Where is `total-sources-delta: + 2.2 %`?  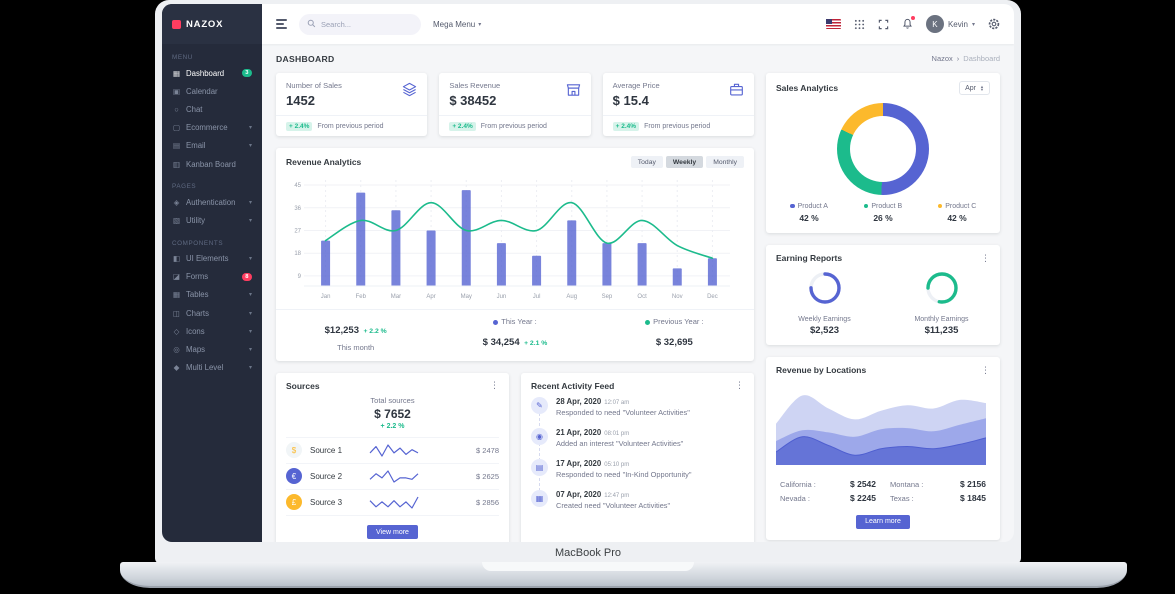 total-sources-delta: + 2.2 % is located at coordinates (392, 426).